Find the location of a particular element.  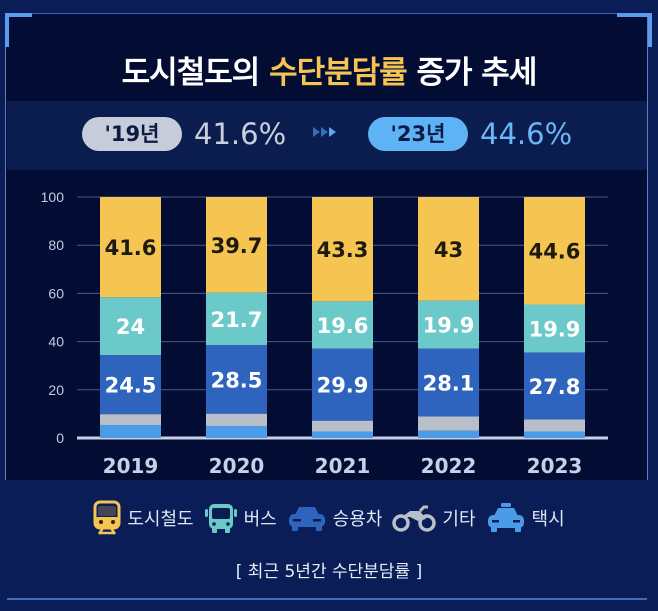

data-label: 43 is located at coordinates (448, 250).